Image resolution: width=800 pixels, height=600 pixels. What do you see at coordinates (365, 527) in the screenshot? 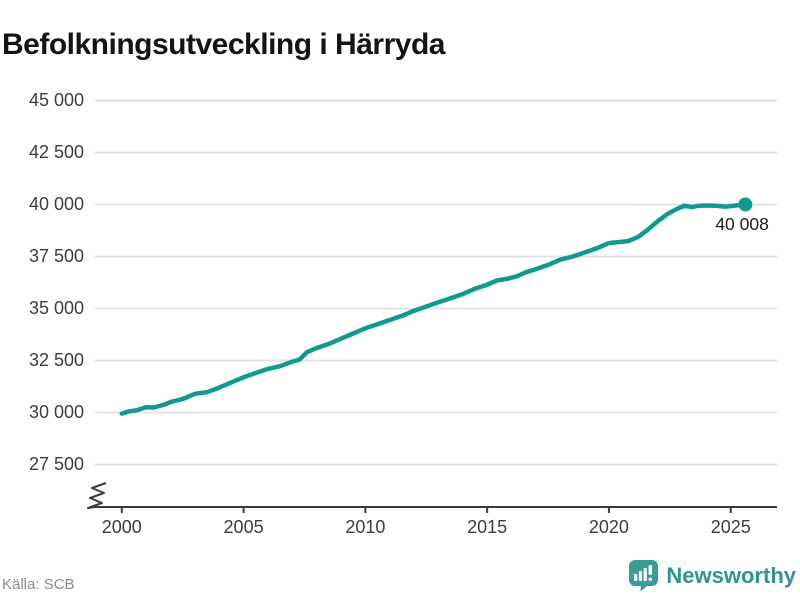
I see `x-axis-tick-label: 2010` at bounding box center [365, 527].